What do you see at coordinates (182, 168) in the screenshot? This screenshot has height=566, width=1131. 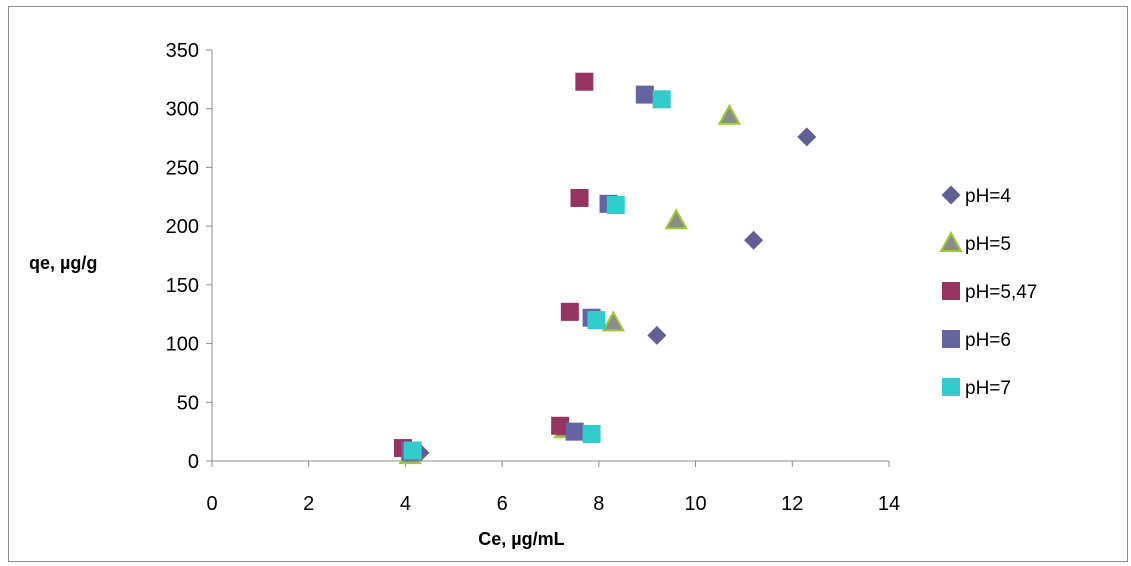 I see `y-tick-label: 250` at bounding box center [182, 168].